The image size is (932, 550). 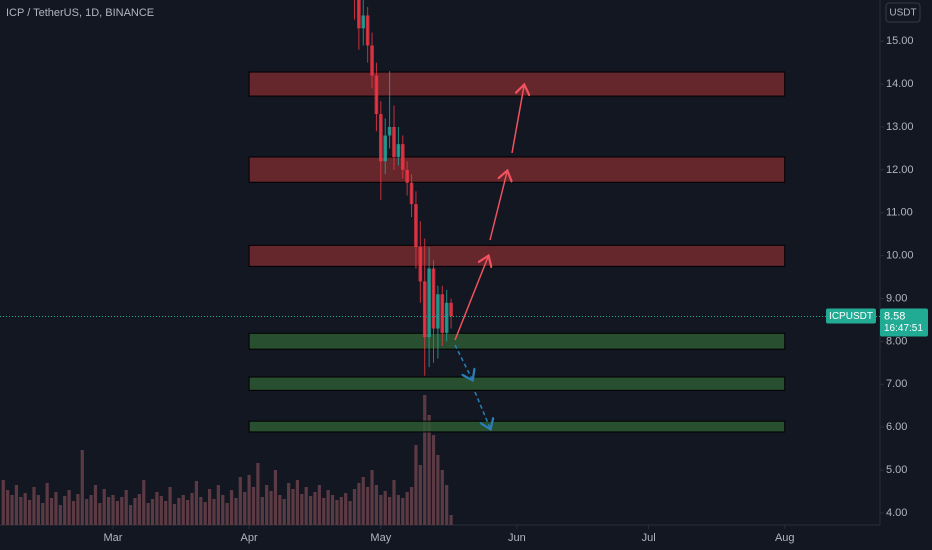 What do you see at coordinates (894, 316) in the screenshot?
I see `price-label: 8.58` at bounding box center [894, 316].